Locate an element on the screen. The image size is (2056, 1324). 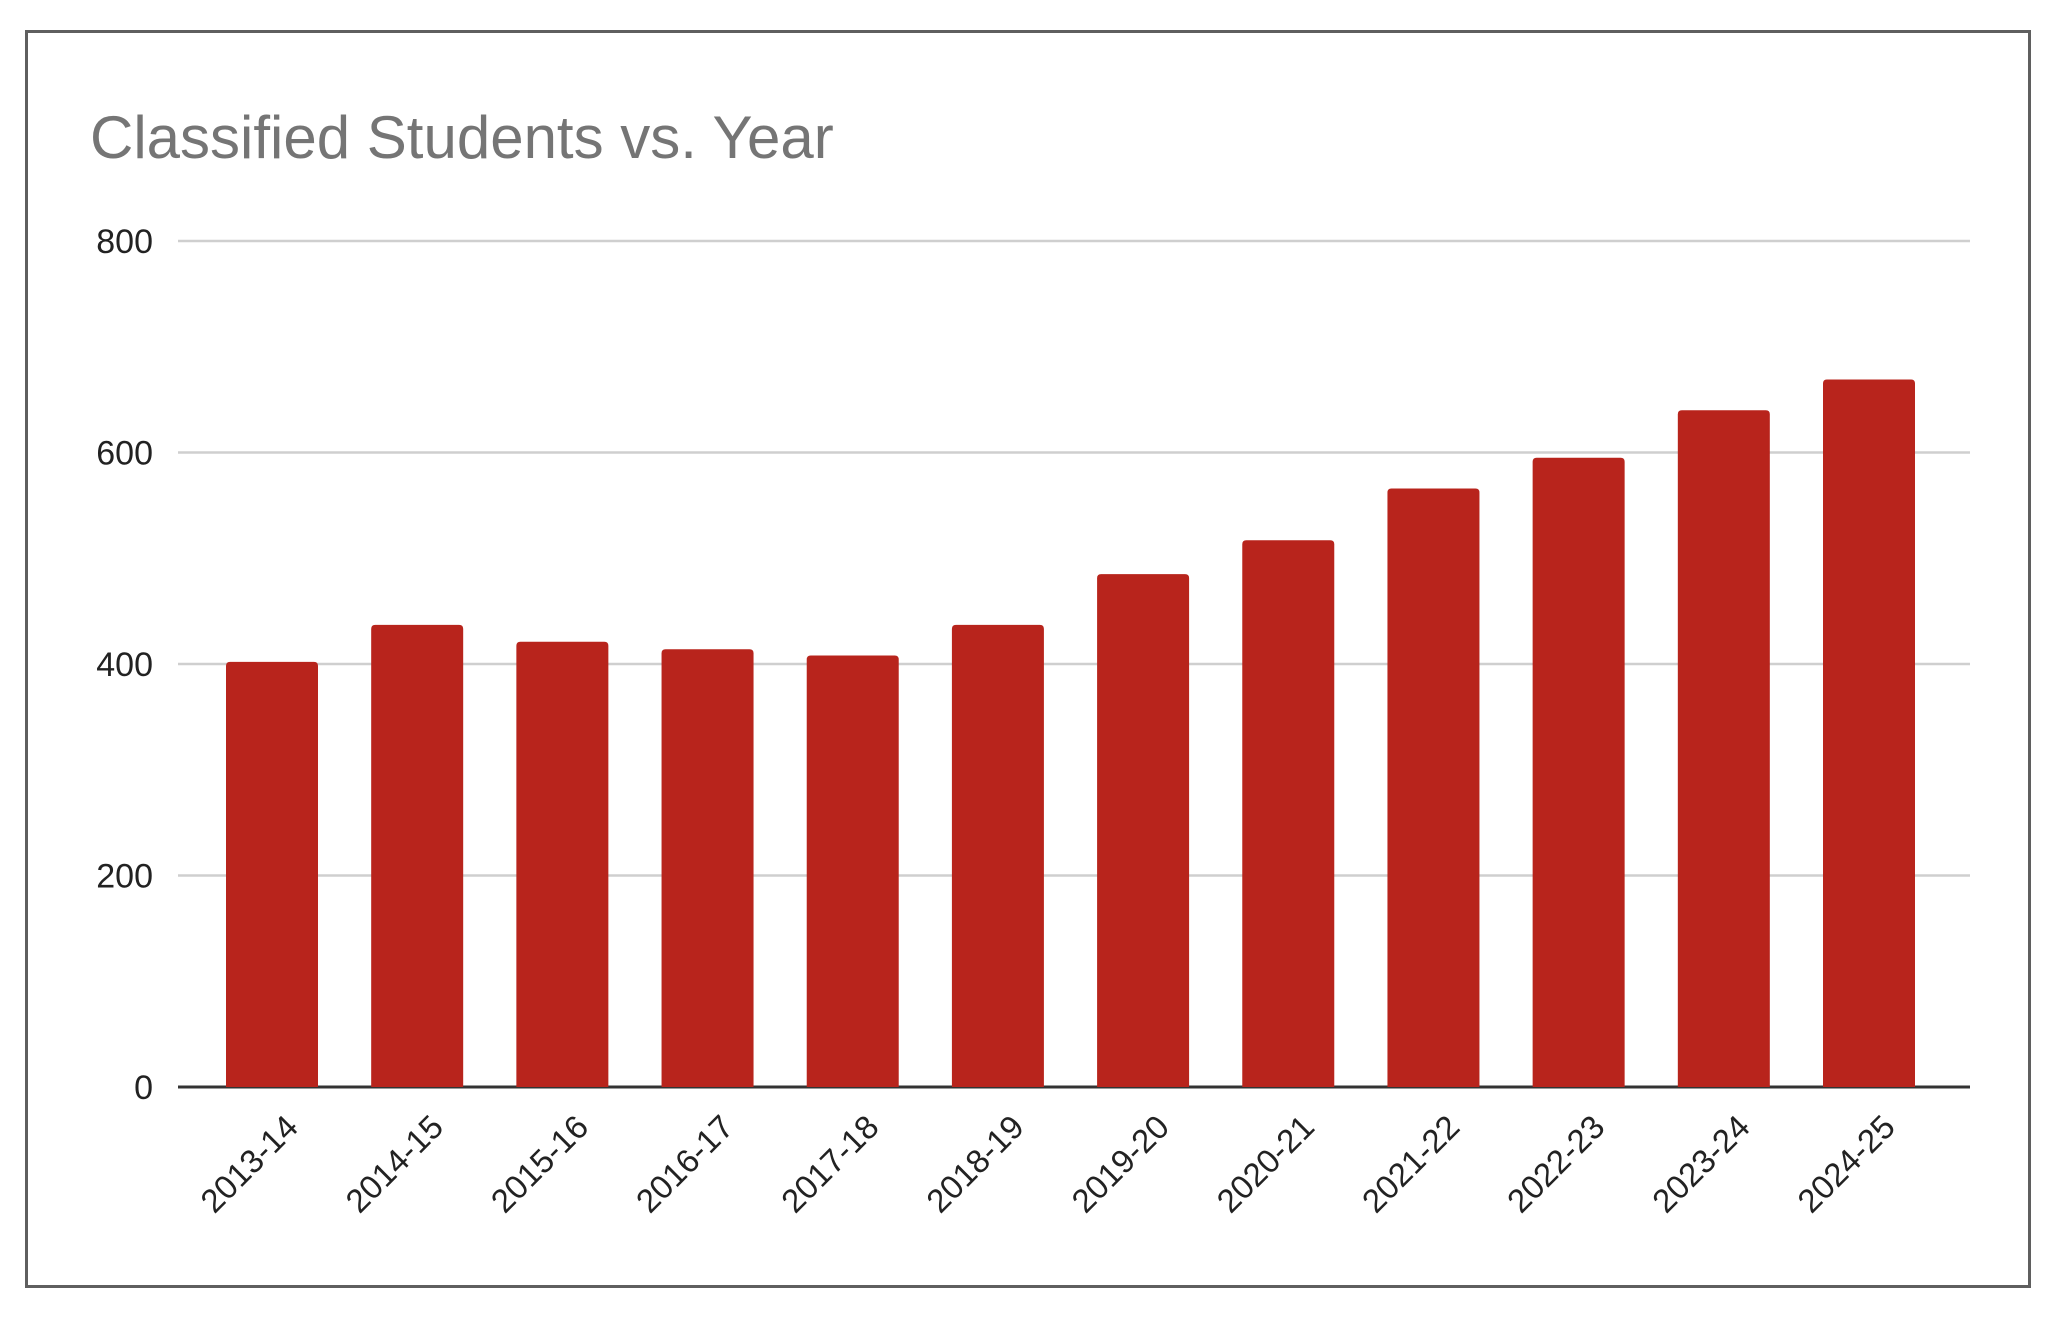
y-tick-label: 600 is located at coordinates (124, 454).